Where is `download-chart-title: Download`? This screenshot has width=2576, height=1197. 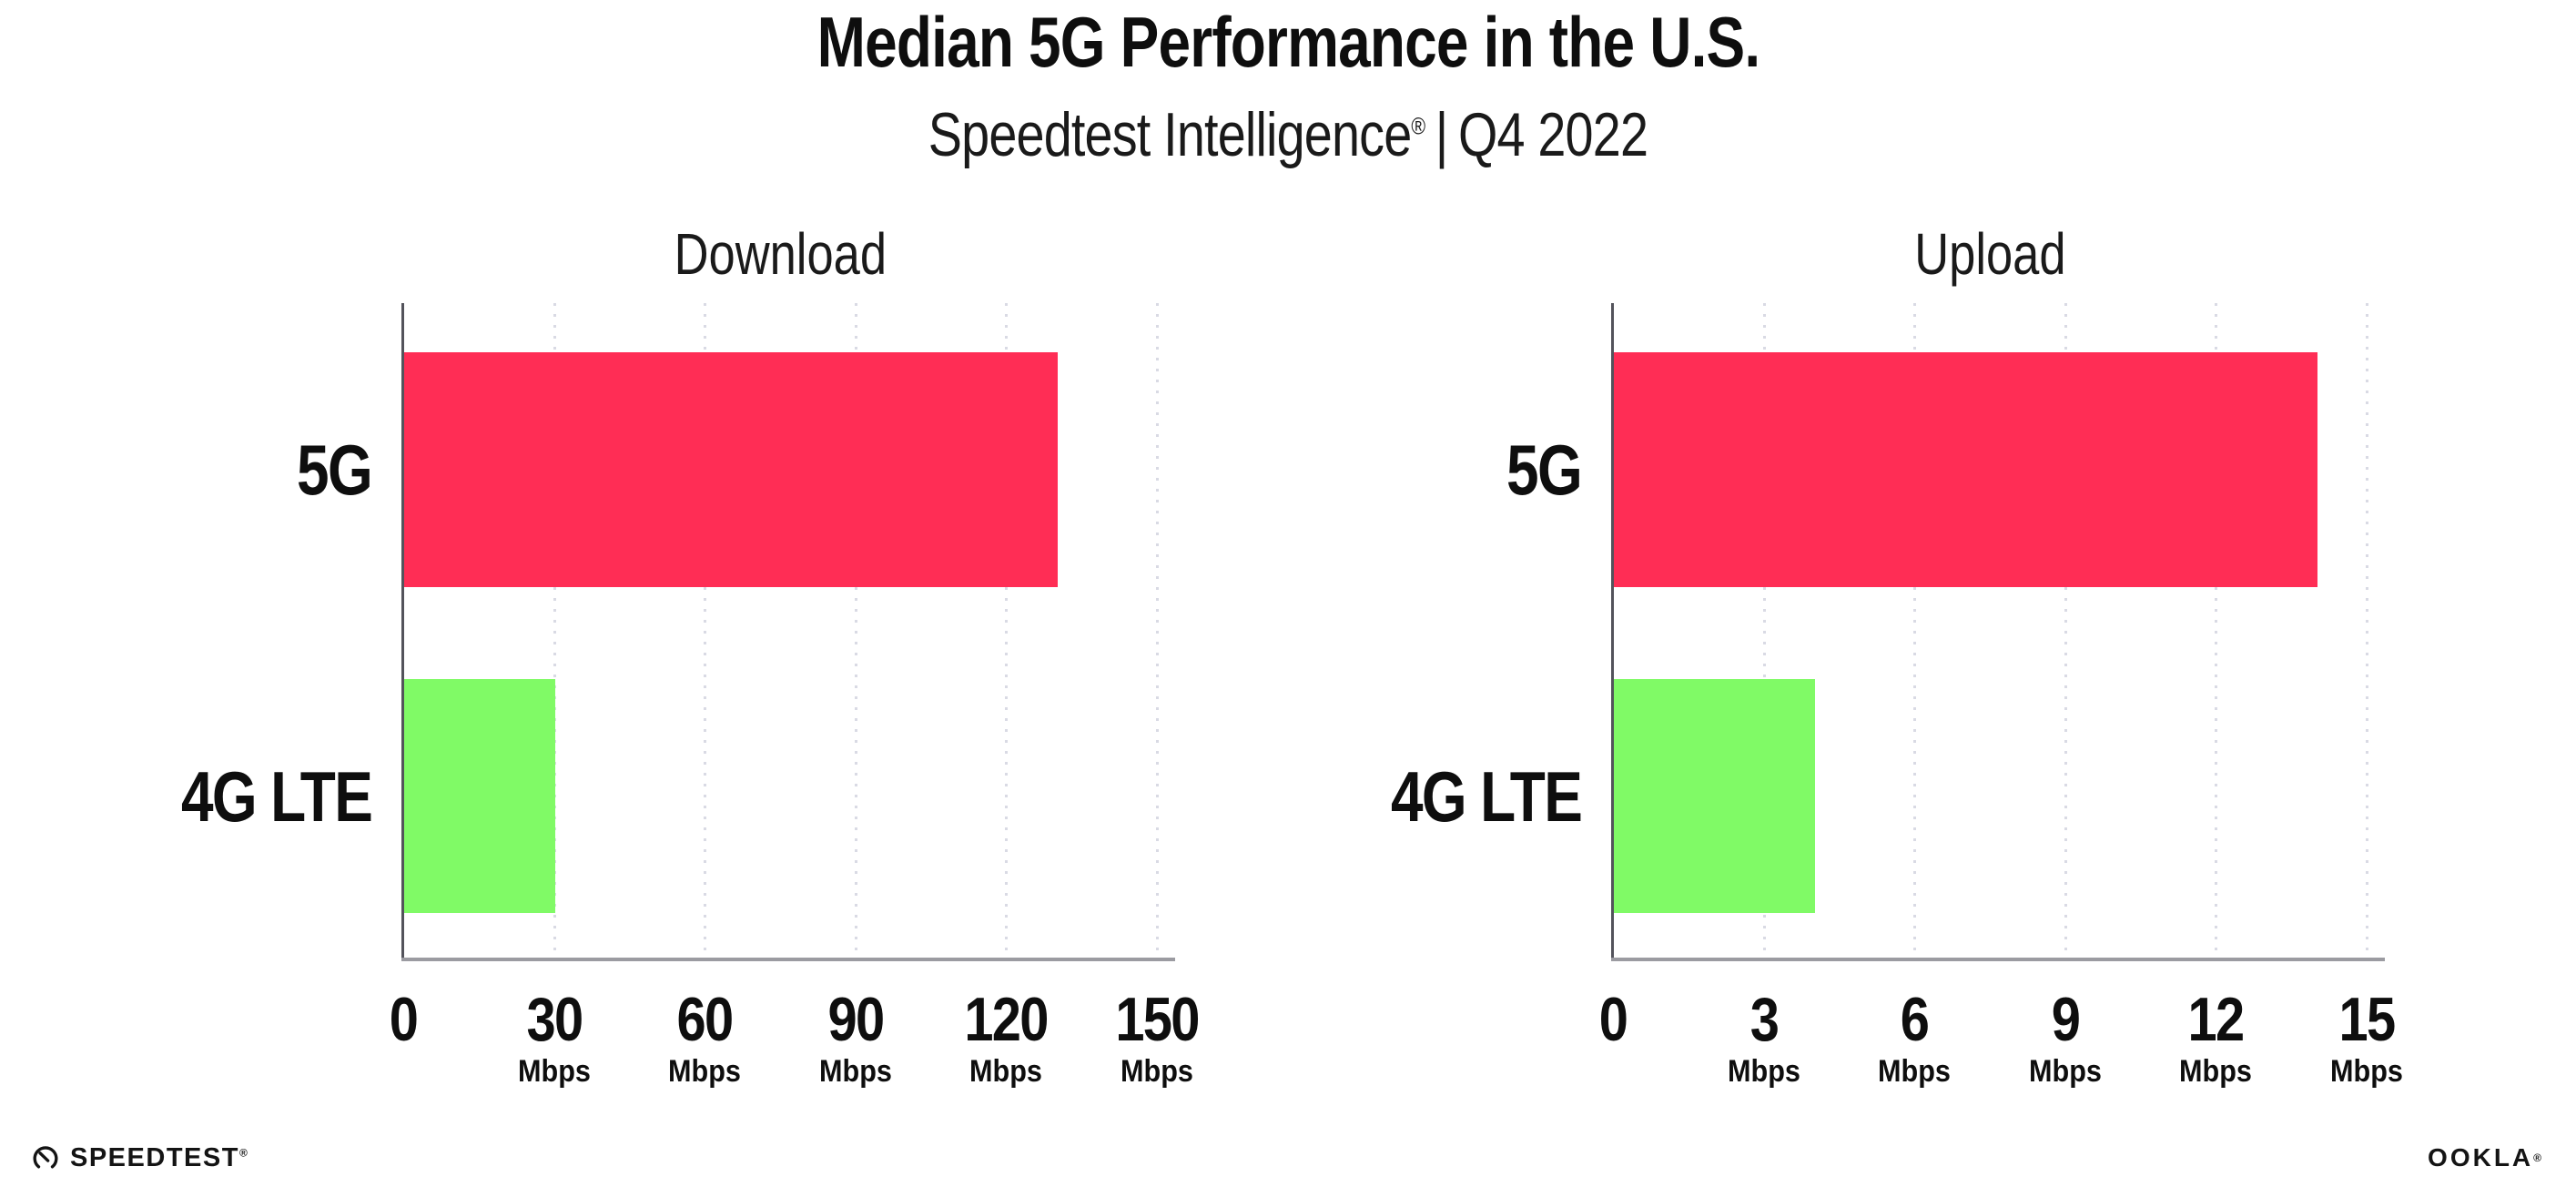 download-chart-title: Download is located at coordinates (780, 254).